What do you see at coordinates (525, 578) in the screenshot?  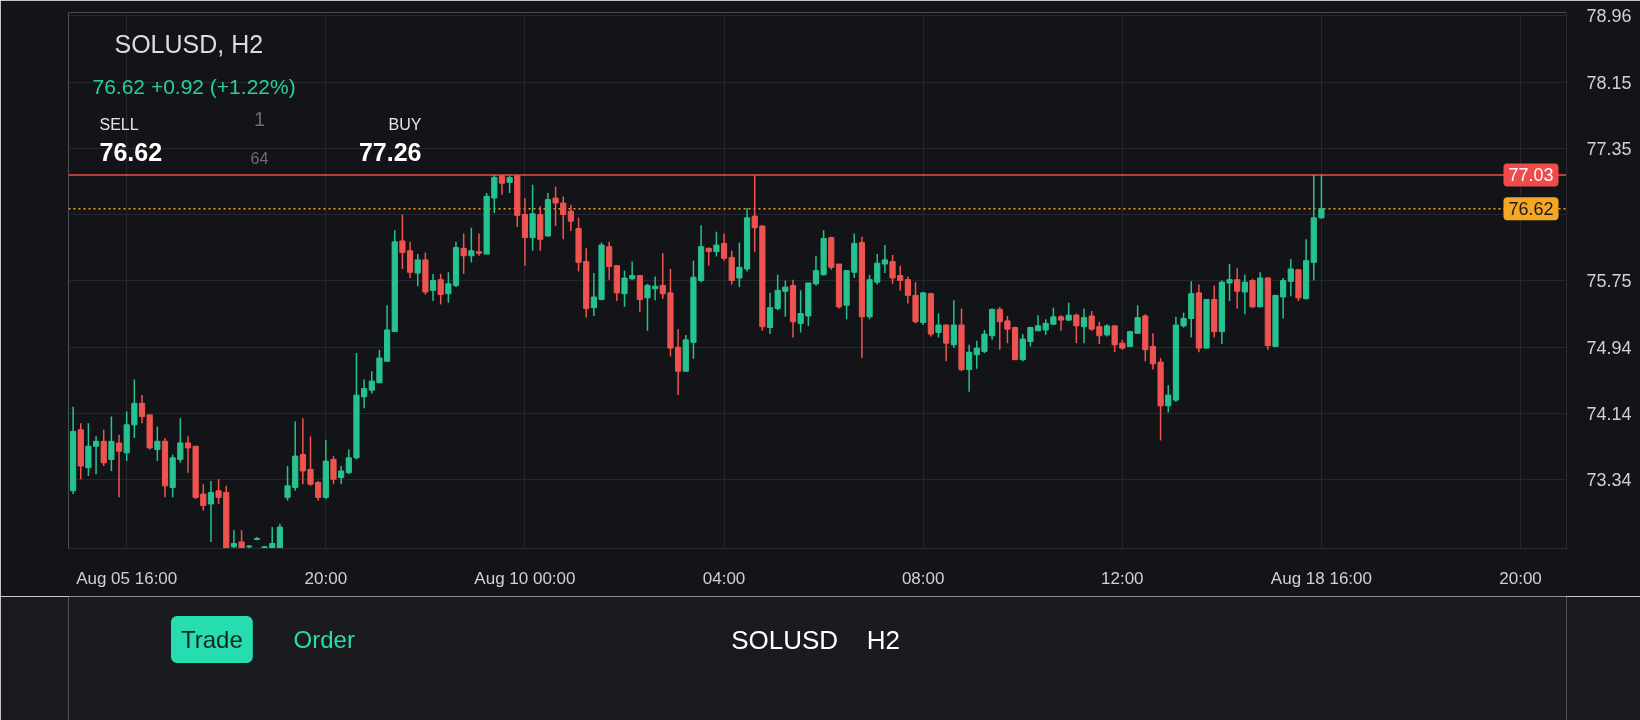 I see `x-tick-label: Aug 10 00:00` at bounding box center [525, 578].